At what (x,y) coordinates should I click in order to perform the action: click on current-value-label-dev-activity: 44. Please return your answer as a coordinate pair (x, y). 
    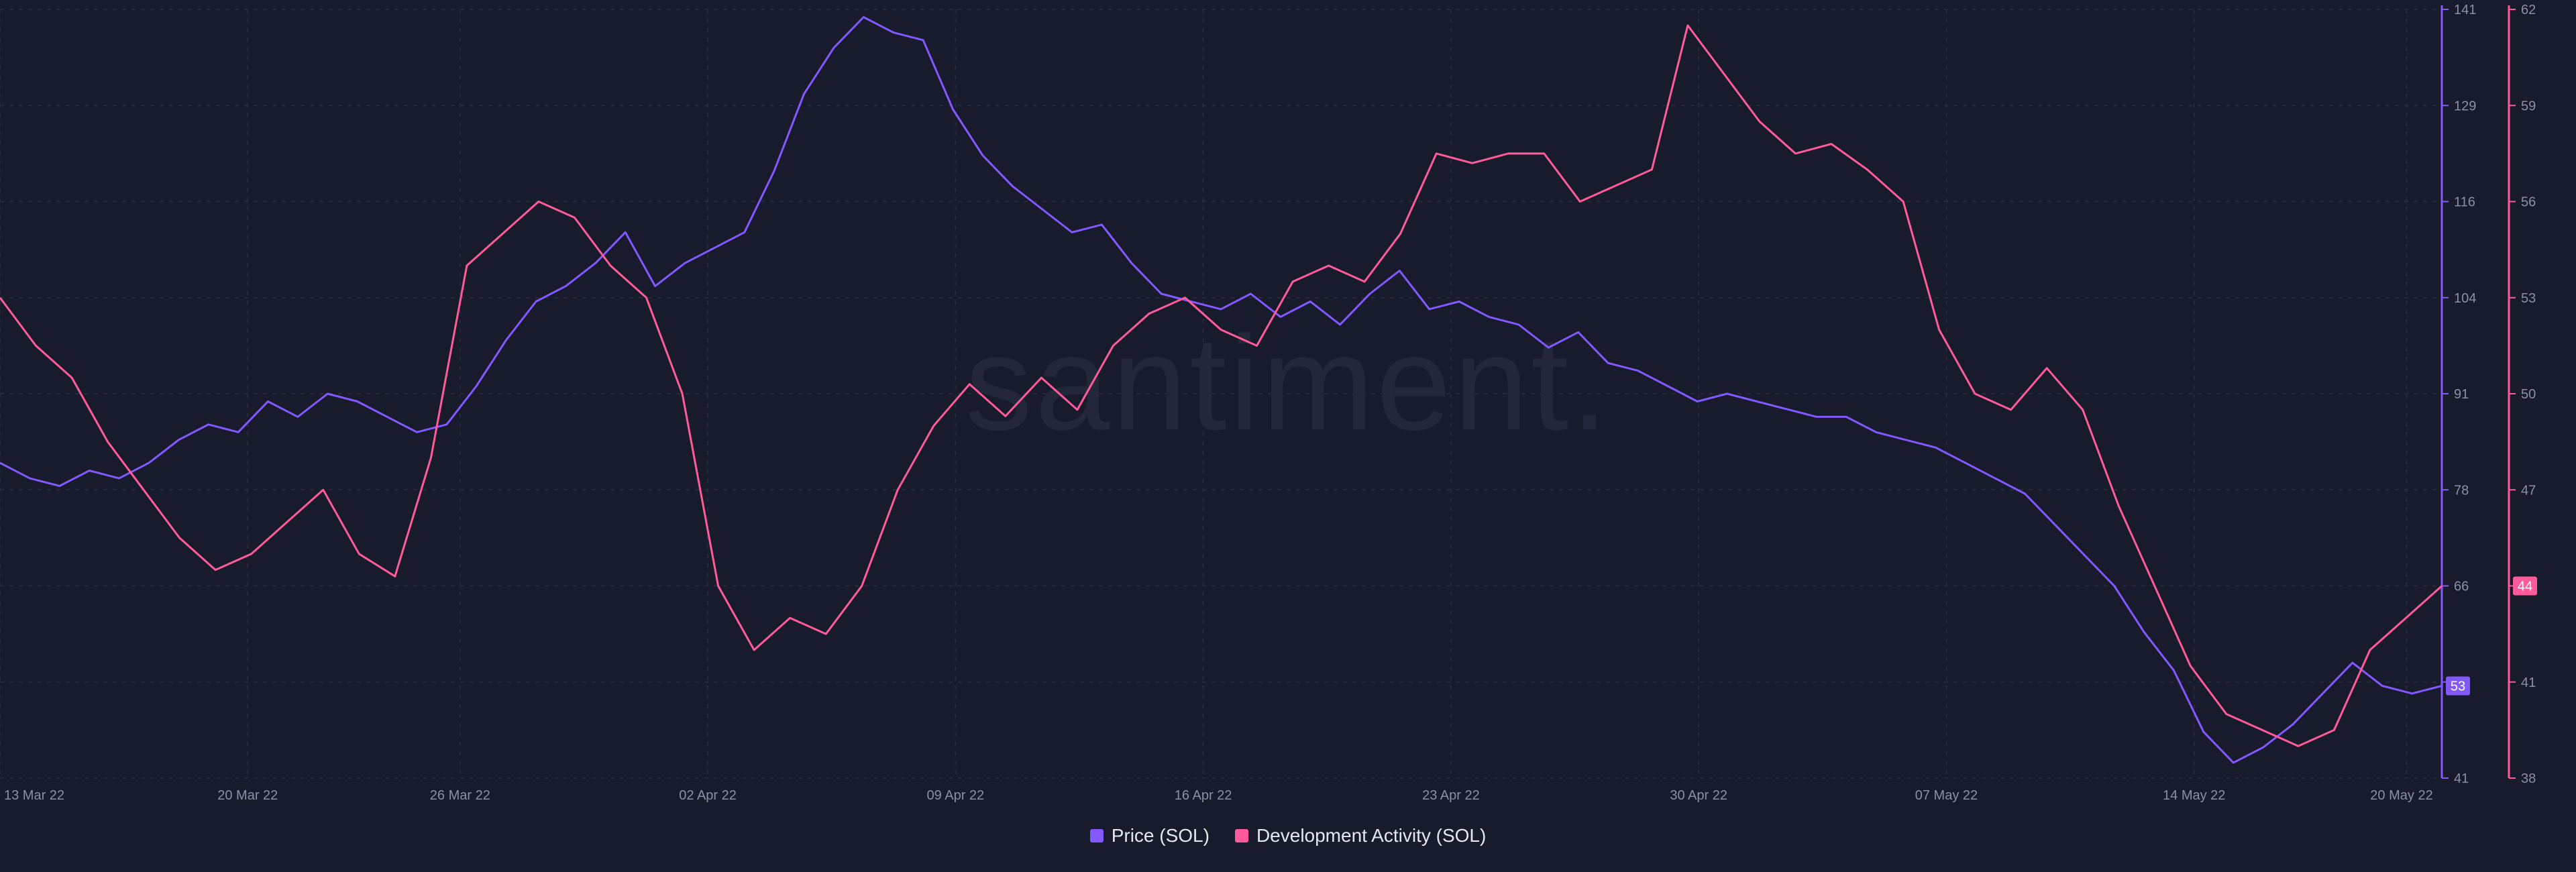
    Looking at the image, I should click on (2525, 587).